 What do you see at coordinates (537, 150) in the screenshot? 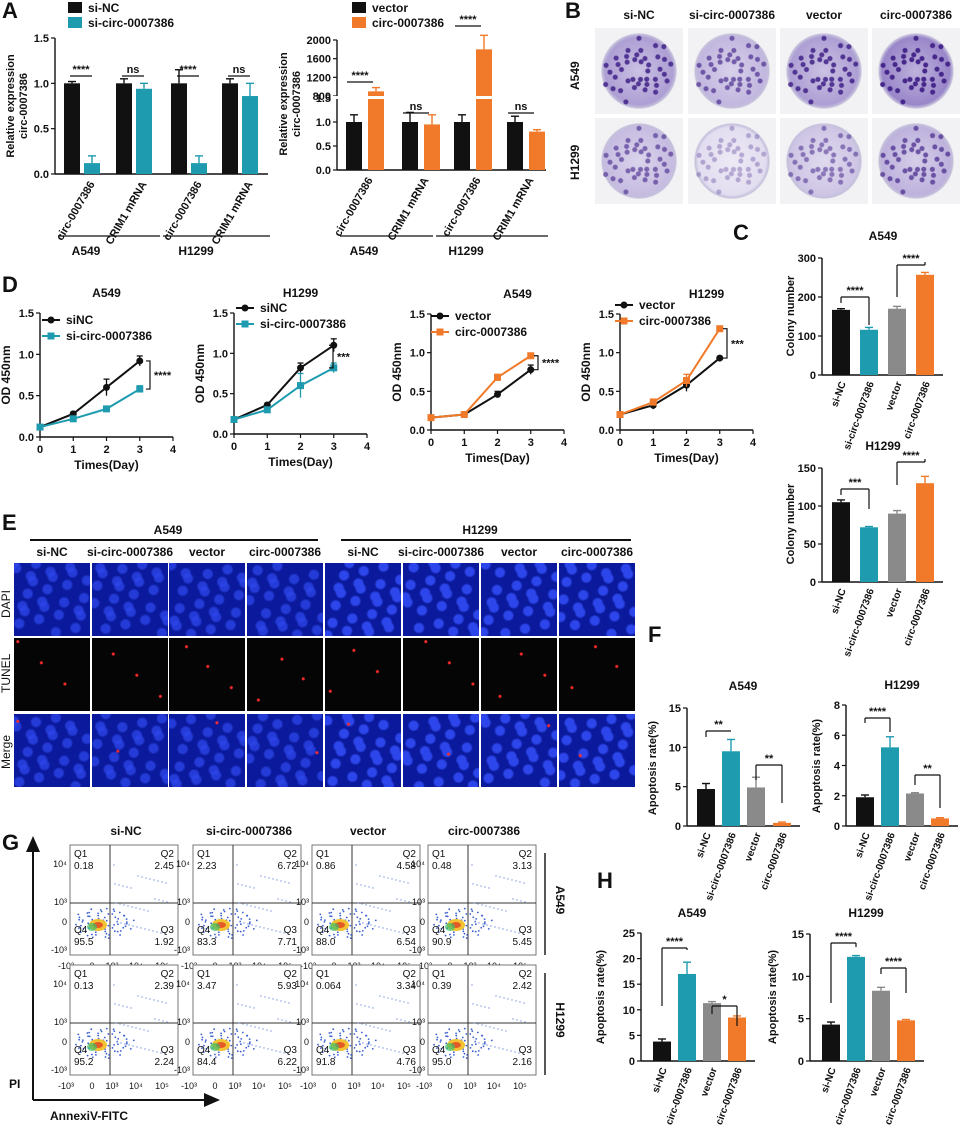
I see `a-right-bar` at bounding box center [537, 150].